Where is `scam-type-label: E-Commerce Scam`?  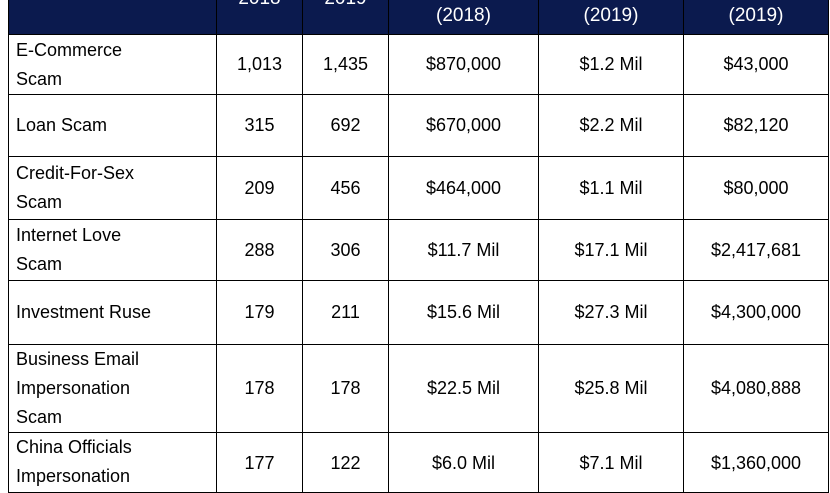 scam-type-label: E-Commerce Scam is located at coordinates (69, 64).